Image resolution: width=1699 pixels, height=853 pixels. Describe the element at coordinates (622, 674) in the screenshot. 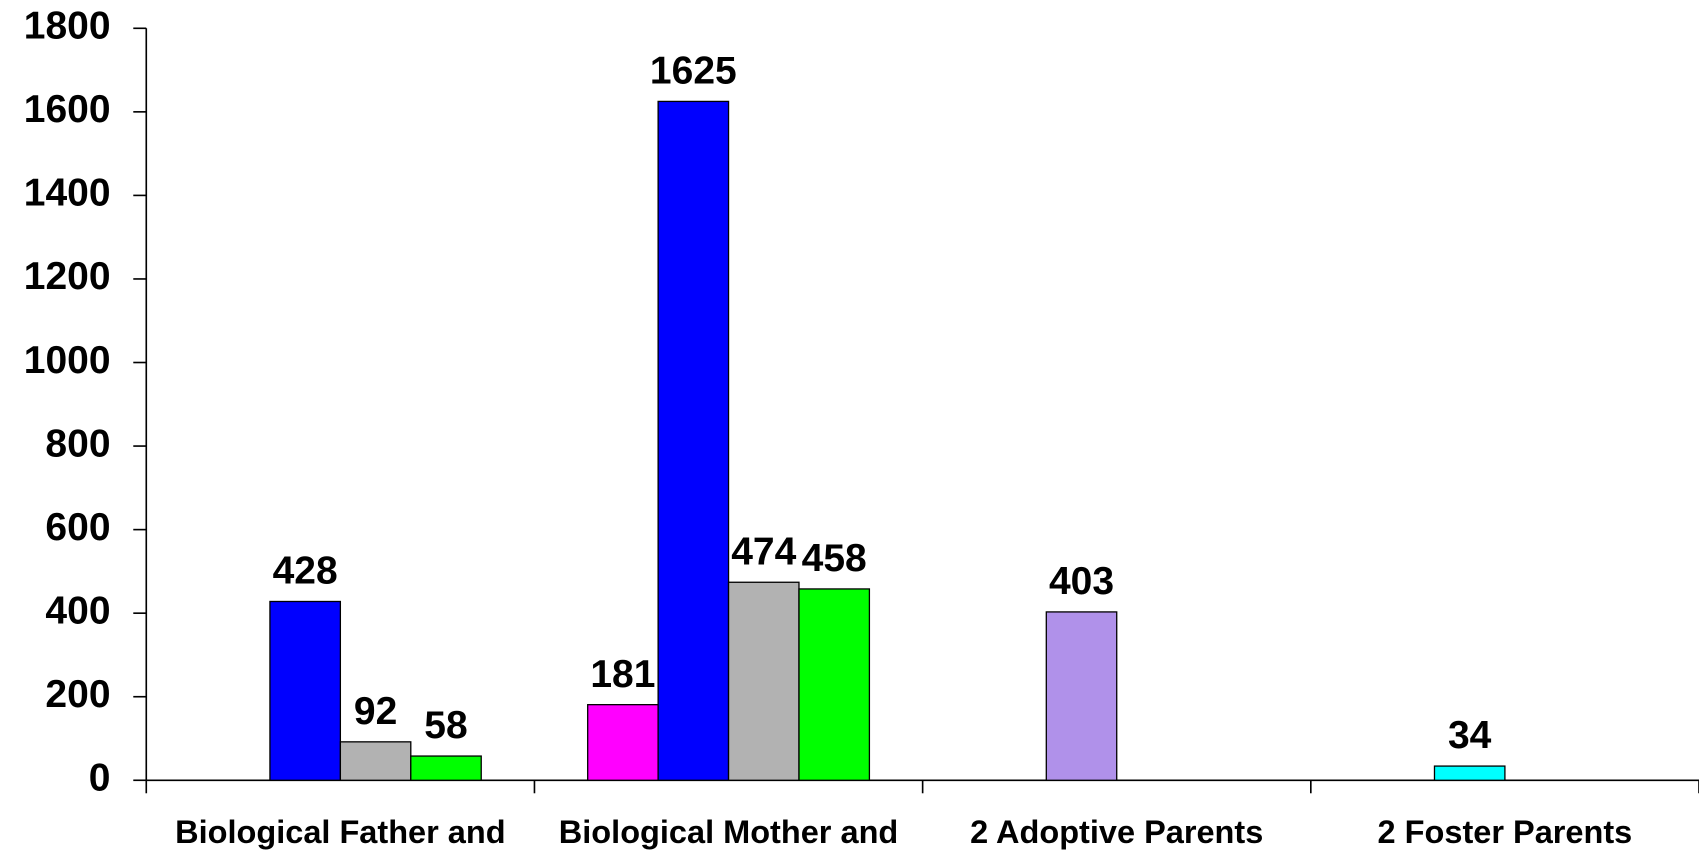

I see `data-label: 181` at that location.